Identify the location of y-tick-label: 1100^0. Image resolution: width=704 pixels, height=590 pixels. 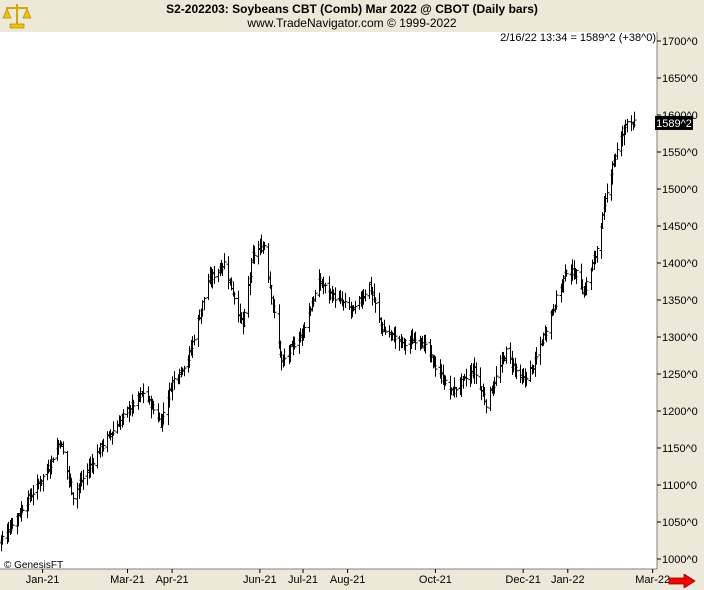
(679, 486).